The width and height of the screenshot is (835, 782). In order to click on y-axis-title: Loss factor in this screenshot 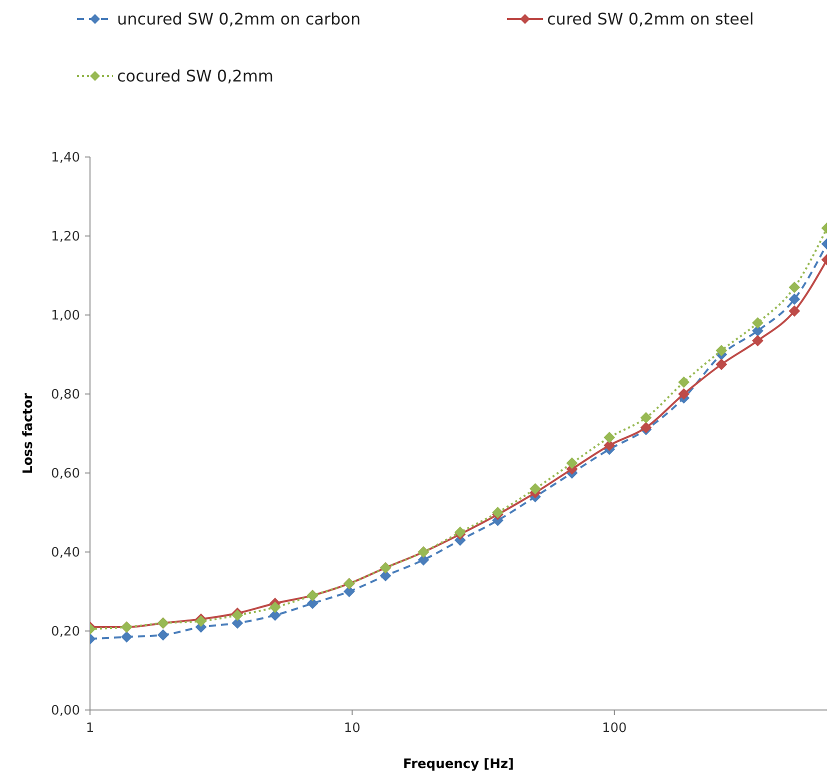, I will do `click(28, 433)`.